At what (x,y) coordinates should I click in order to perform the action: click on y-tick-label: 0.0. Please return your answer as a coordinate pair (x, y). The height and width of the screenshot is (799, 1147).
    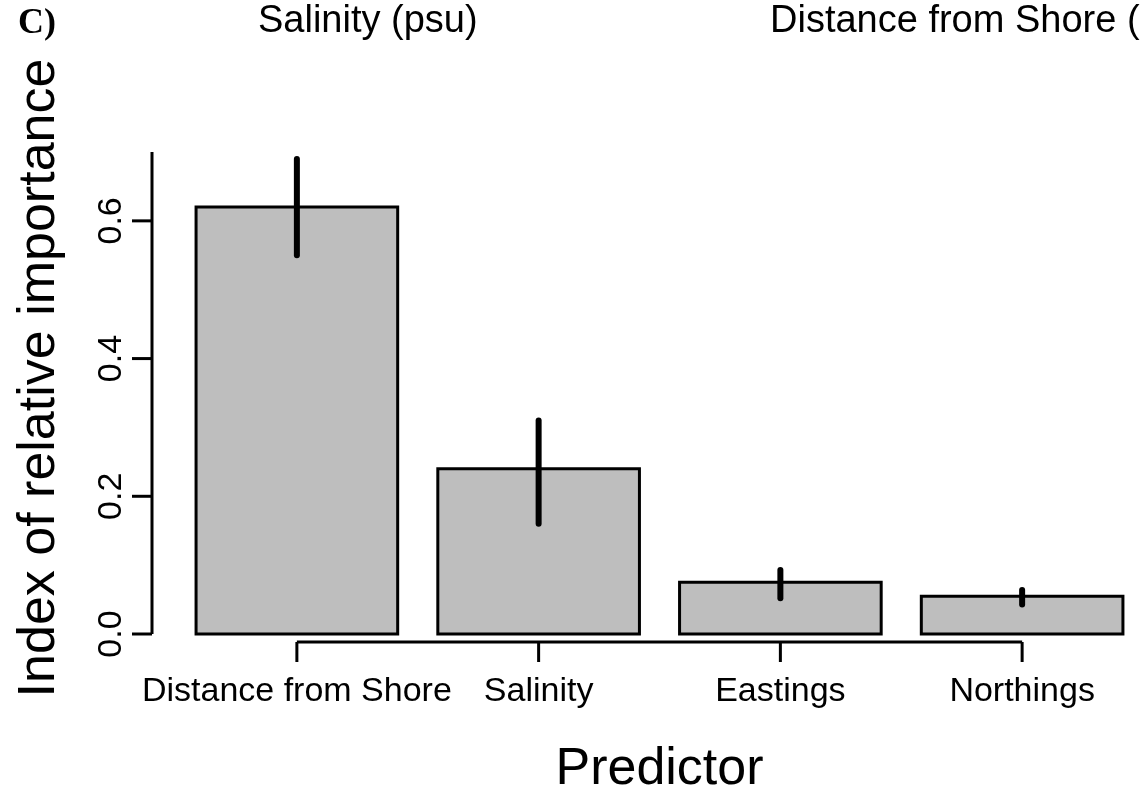
    Looking at the image, I should click on (109, 634).